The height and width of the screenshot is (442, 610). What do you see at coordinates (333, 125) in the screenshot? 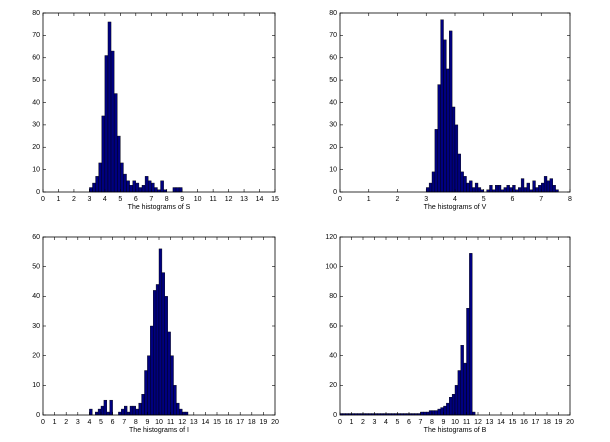
I see `y-tick-label: 30` at bounding box center [333, 125].